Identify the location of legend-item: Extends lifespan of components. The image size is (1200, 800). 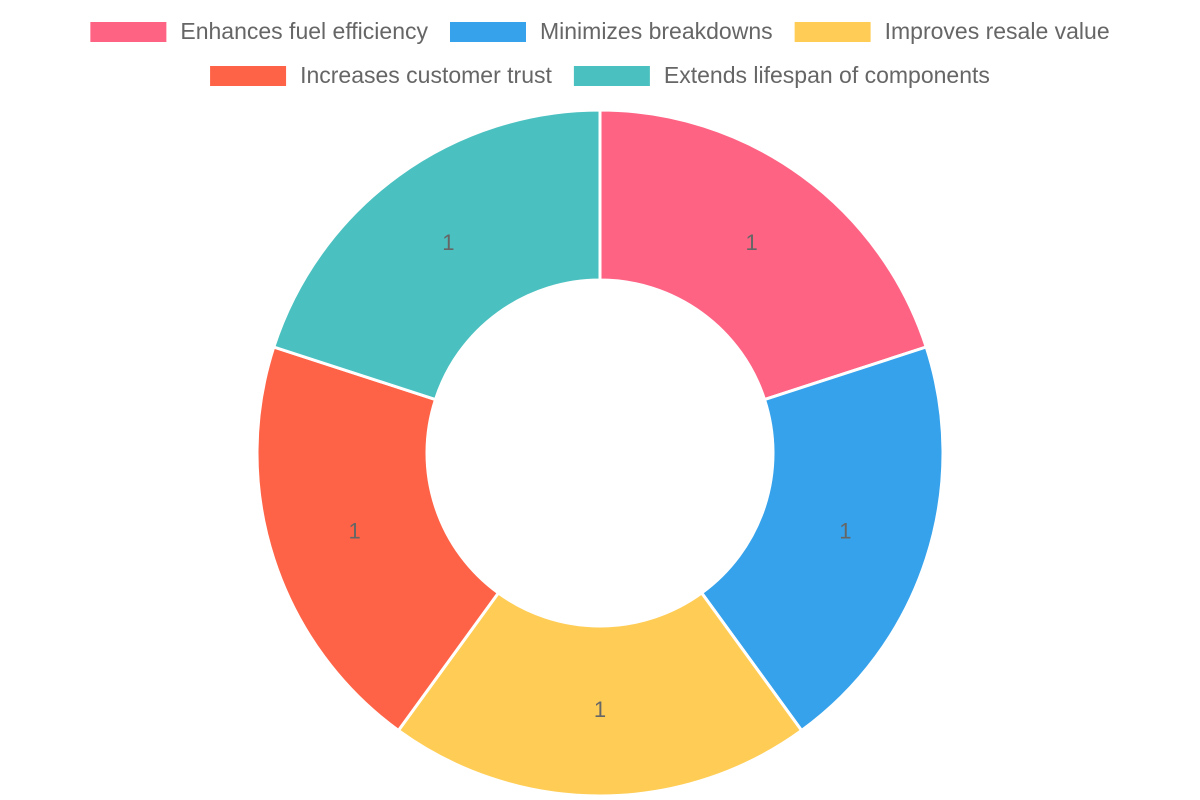
(781, 75).